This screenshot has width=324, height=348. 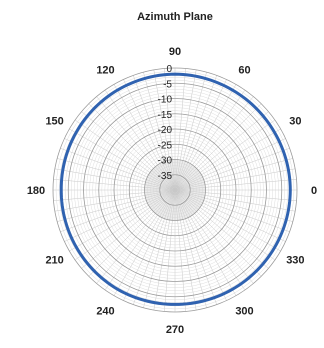 I want to click on angle-tick-label: 150, so click(x=54, y=122).